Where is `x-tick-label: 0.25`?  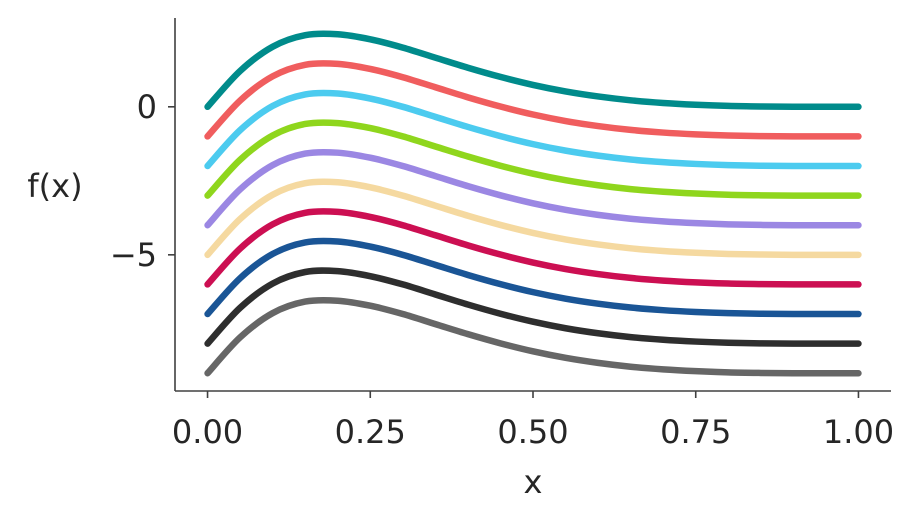 x-tick-label: 0.25 is located at coordinates (370, 432).